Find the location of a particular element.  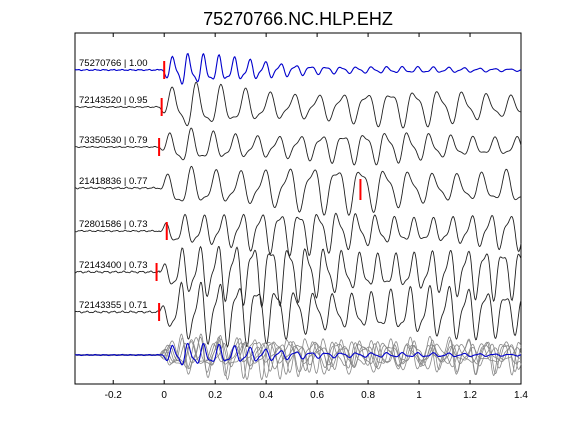

x-tick-label: -0.2 is located at coordinates (114, 395).